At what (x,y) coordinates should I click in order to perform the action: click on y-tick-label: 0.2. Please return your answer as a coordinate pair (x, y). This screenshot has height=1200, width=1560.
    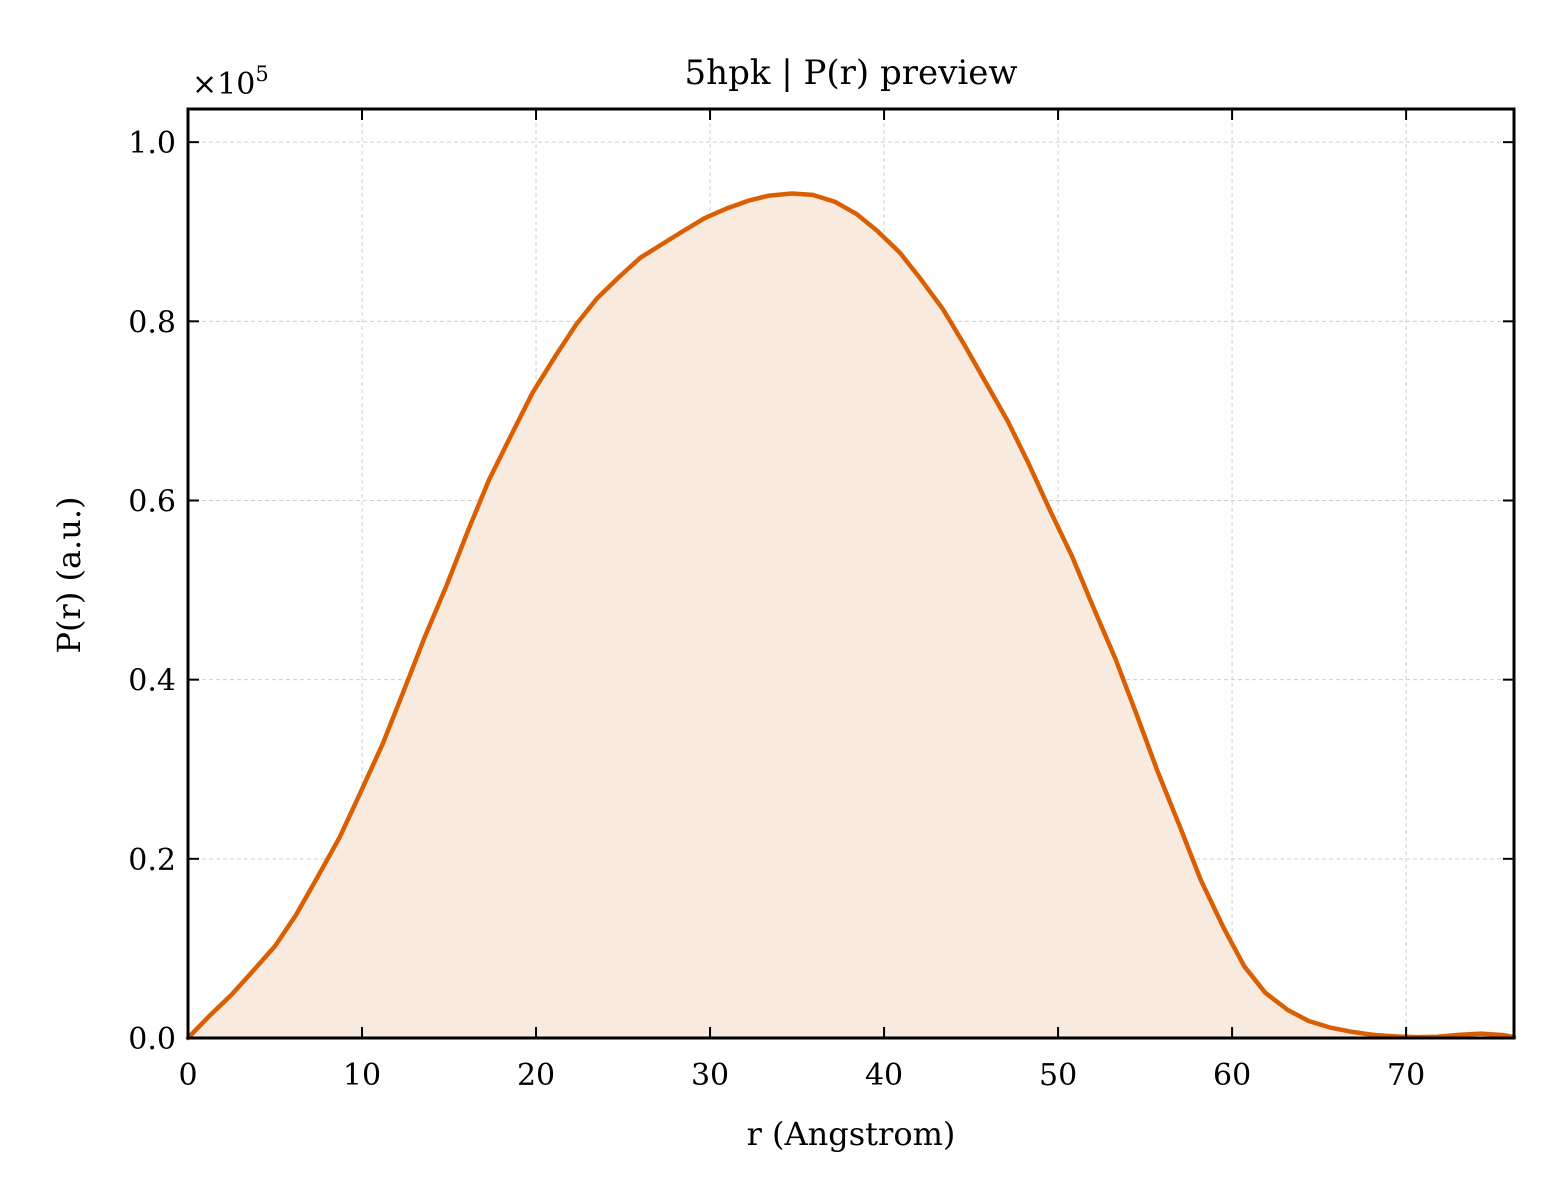
    Looking at the image, I should click on (152, 860).